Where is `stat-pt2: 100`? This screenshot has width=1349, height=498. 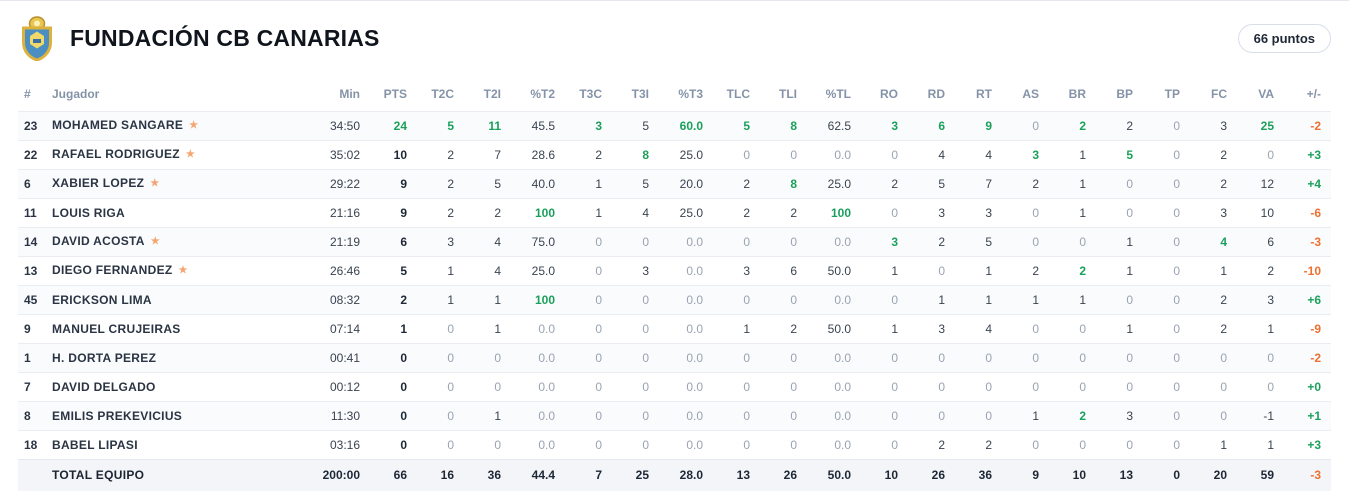
stat-pt2: 100 is located at coordinates (544, 299).